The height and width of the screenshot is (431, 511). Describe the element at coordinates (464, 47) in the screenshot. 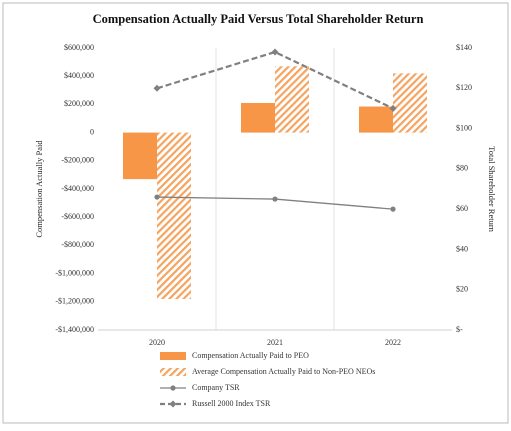

I see `y2-tick-label: $140` at that location.